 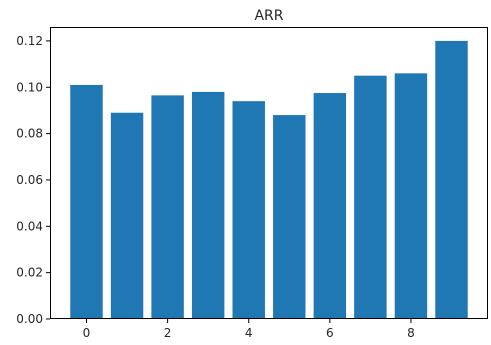 I want to click on x-tick-label: 6, so click(x=330, y=333).